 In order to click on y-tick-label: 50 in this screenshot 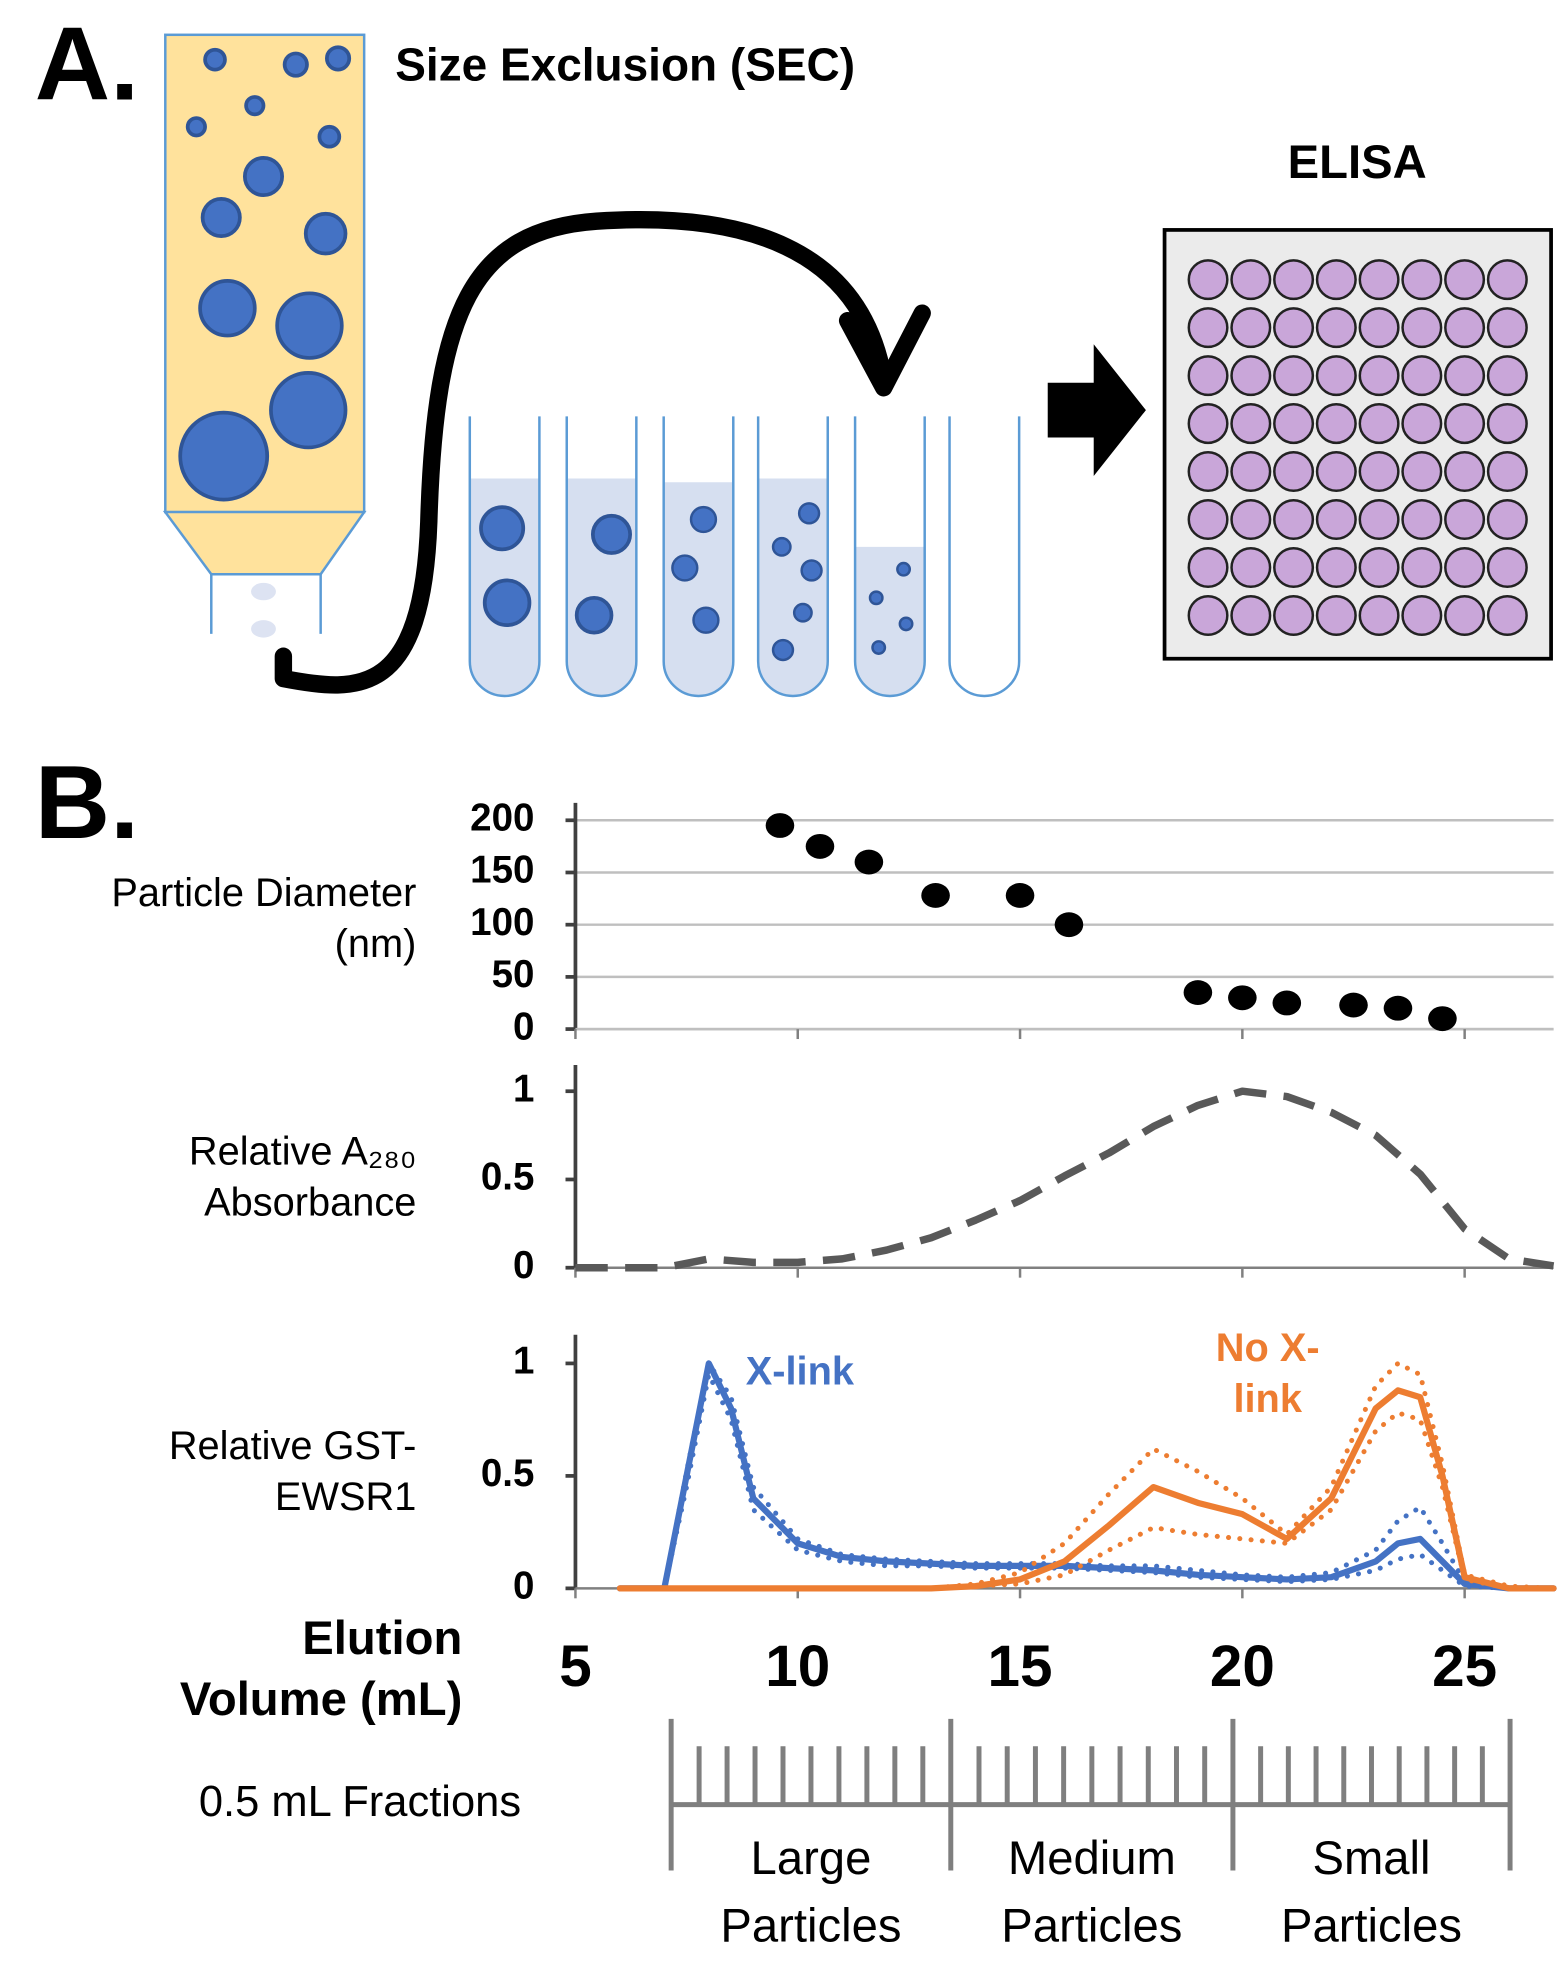, I will do `click(513, 974)`.